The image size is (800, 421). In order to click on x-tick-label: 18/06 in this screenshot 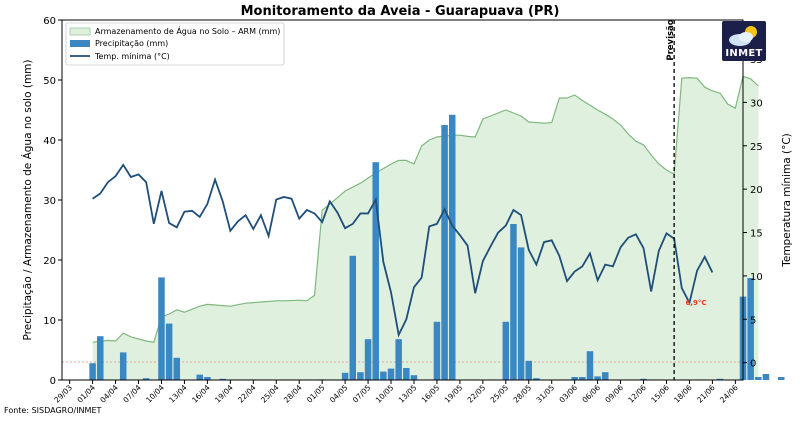, I will do `click(683, 394)`.